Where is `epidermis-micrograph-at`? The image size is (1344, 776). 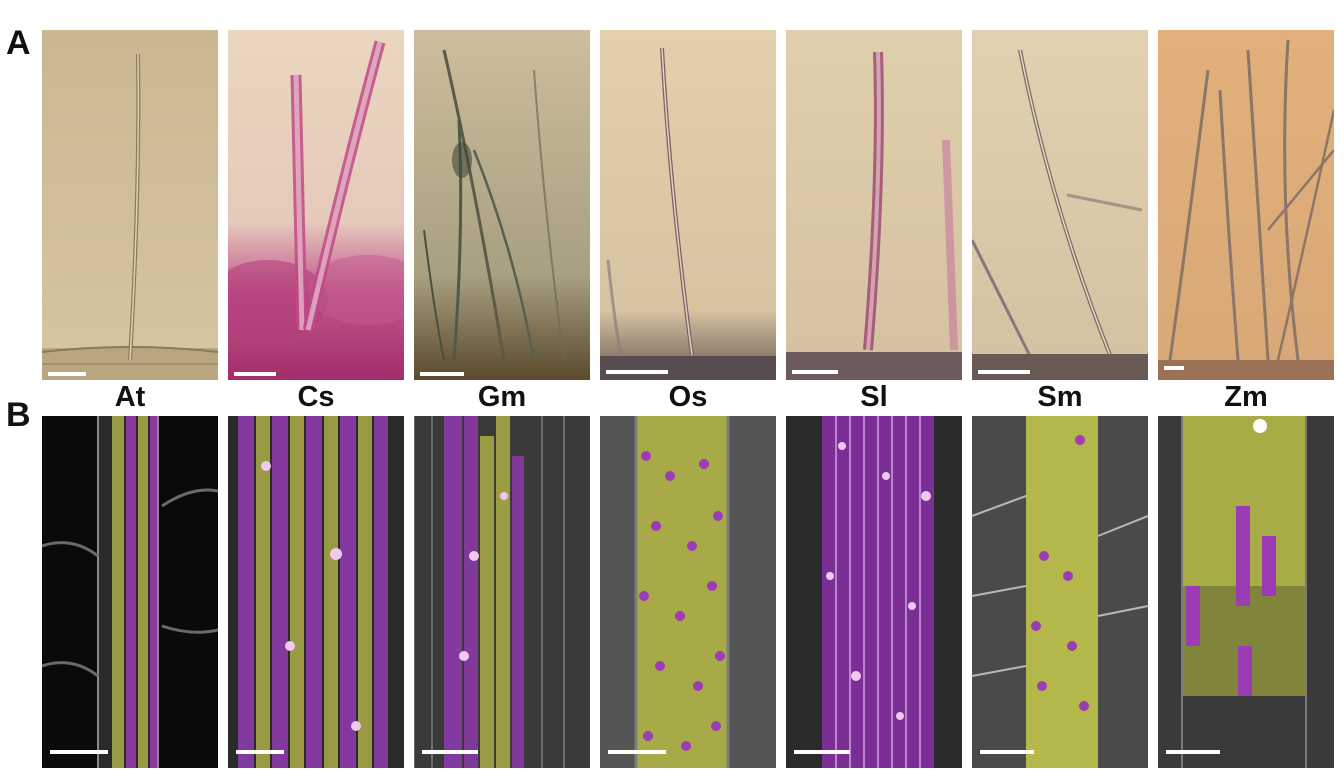
epidermis-micrograph-at is located at coordinates (130, 592).